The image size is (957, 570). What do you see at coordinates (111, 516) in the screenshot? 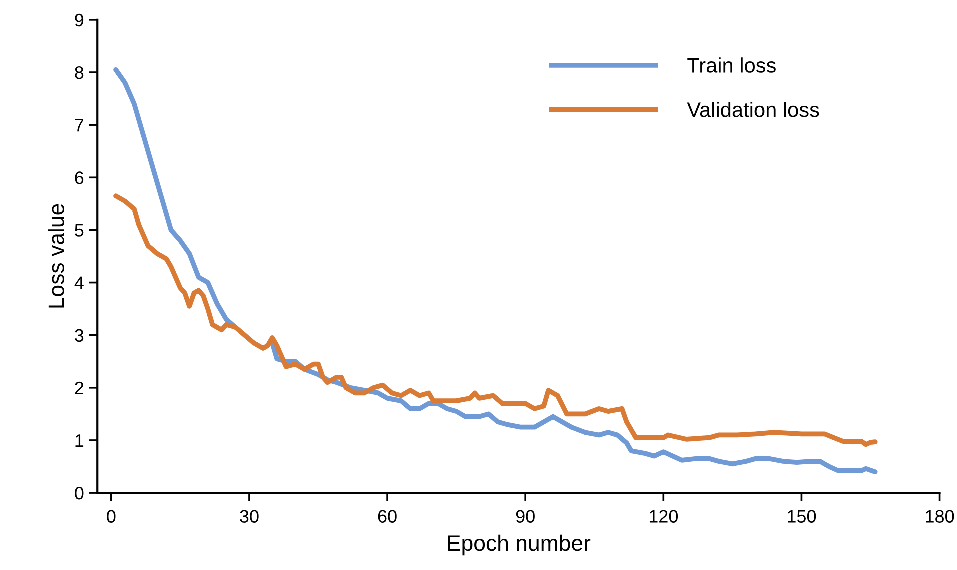
I see `x-tick-label: 0` at bounding box center [111, 516].